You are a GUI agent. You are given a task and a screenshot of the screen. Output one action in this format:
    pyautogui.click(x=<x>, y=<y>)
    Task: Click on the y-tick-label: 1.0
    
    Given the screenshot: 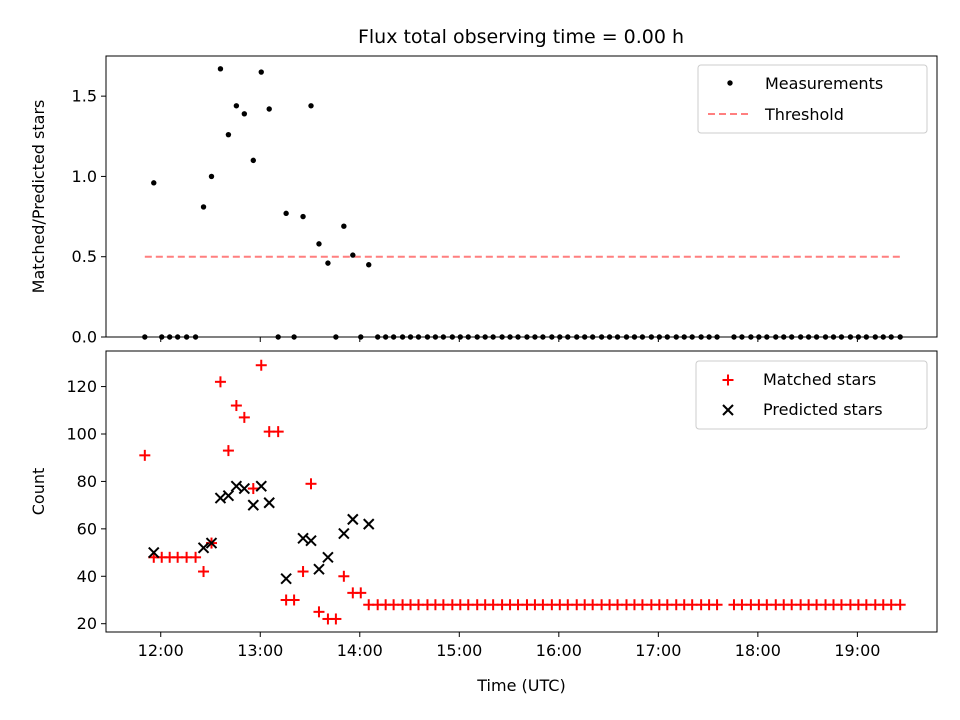 What is the action you would take?
    pyautogui.click(x=84, y=176)
    